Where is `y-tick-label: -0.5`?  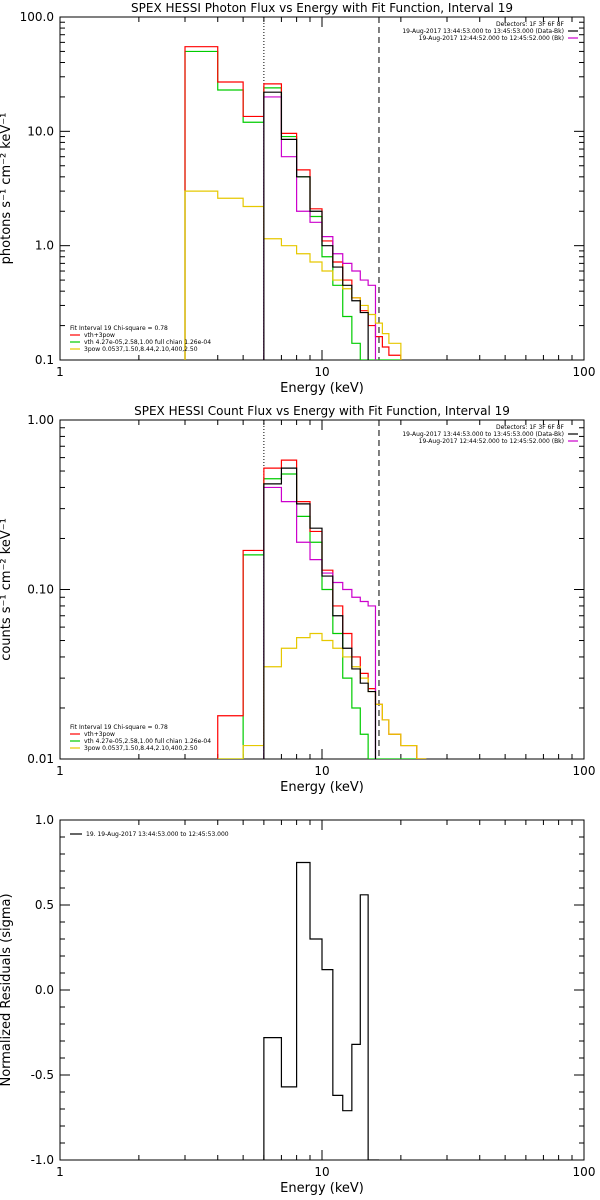 y-tick-label: -0.5 is located at coordinates (42, 1075).